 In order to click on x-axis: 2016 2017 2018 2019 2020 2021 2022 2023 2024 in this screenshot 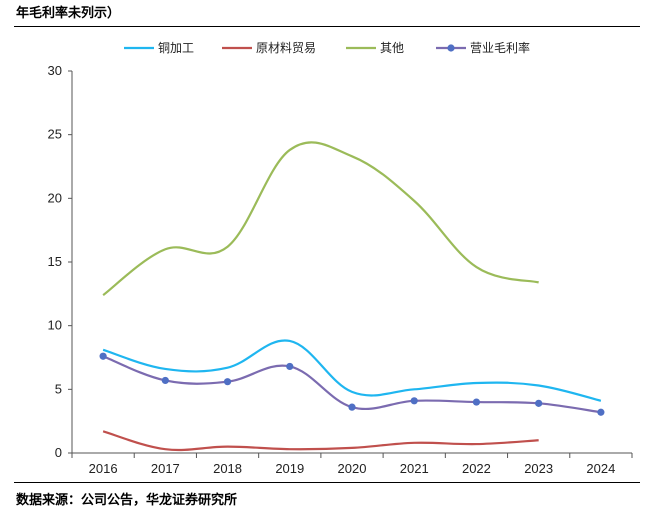, I will do `click(352, 464)`.